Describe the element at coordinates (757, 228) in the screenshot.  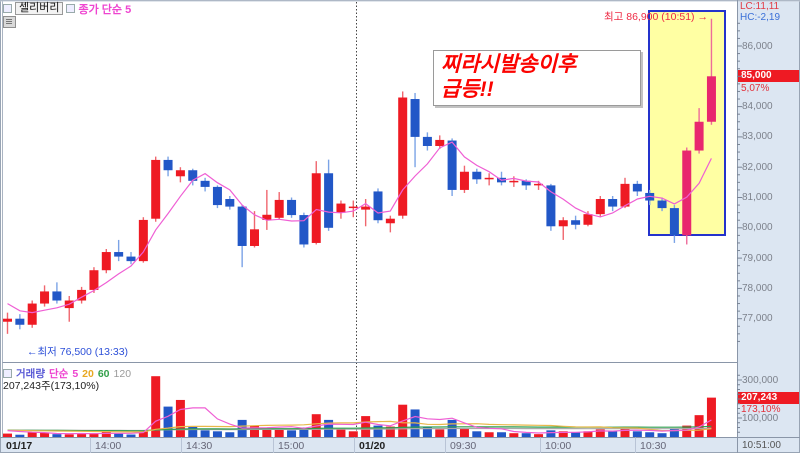
I see `price-axis-label: 80,000` at that location.